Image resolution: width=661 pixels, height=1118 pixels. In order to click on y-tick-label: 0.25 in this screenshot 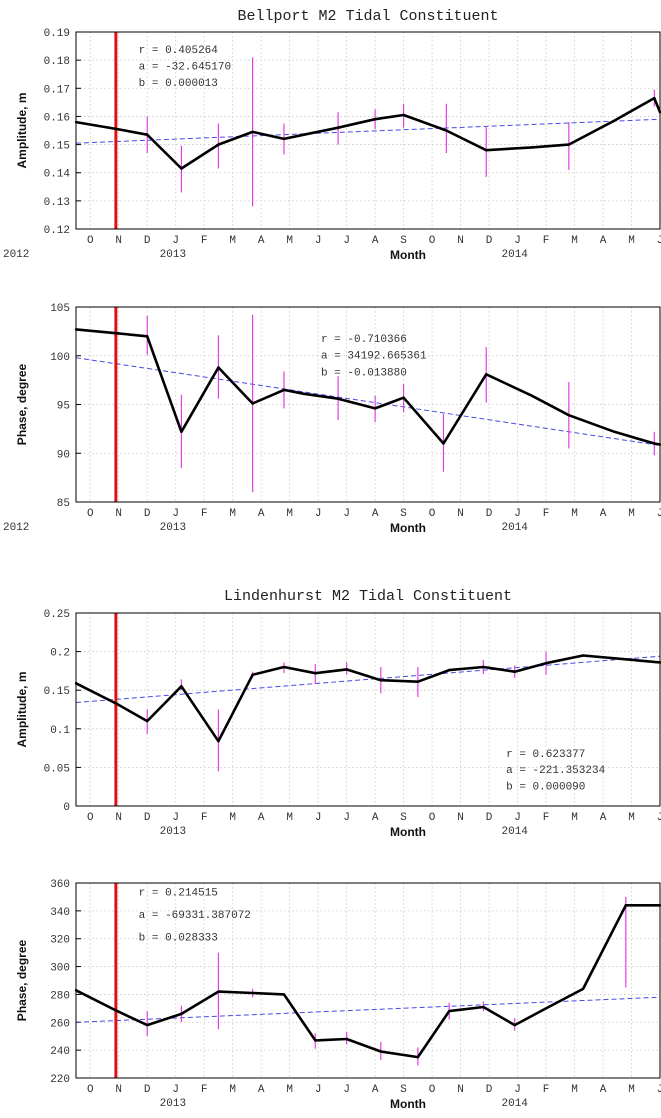, I will do `click(57, 615)`.